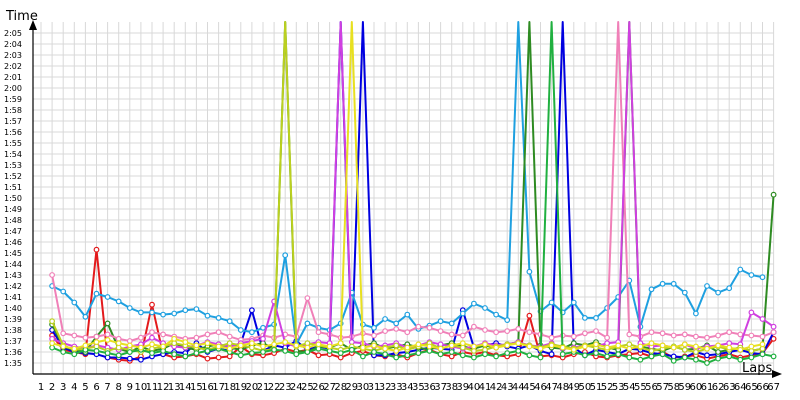 This screenshot has height=400, width=800. Describe the element at coordinates (573, 387) in the screenshot. I see `x-tick-label: 49` at that location.